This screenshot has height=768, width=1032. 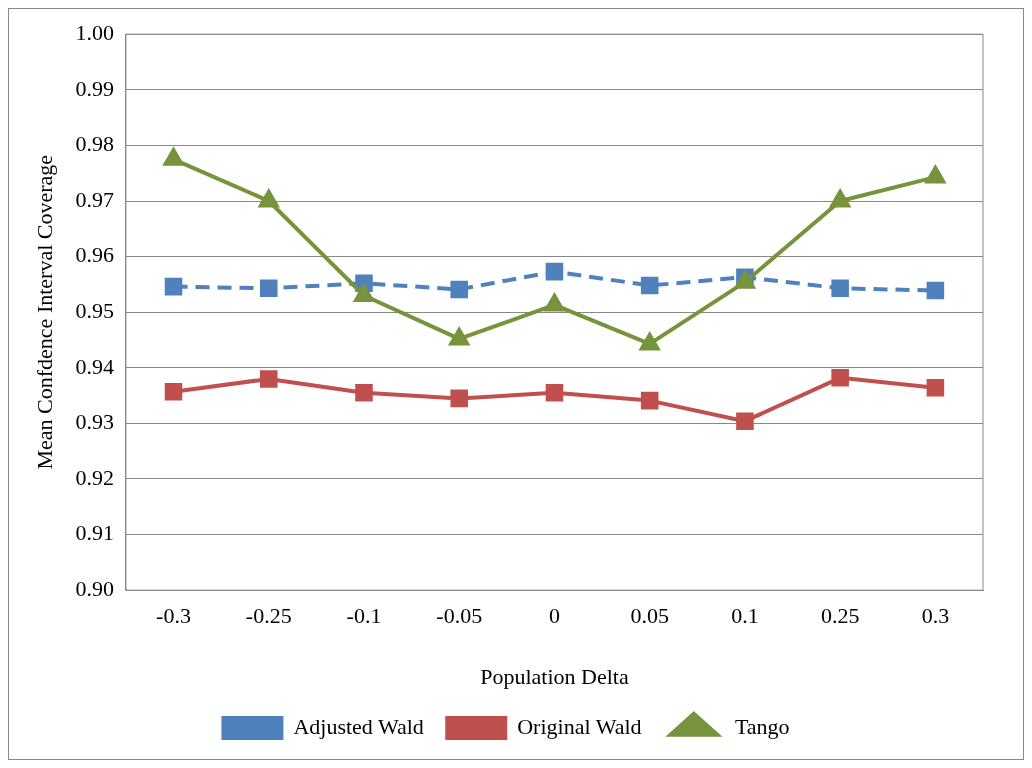 I want to click on x-tick-label: 0.25, so click(x=840, y=616).